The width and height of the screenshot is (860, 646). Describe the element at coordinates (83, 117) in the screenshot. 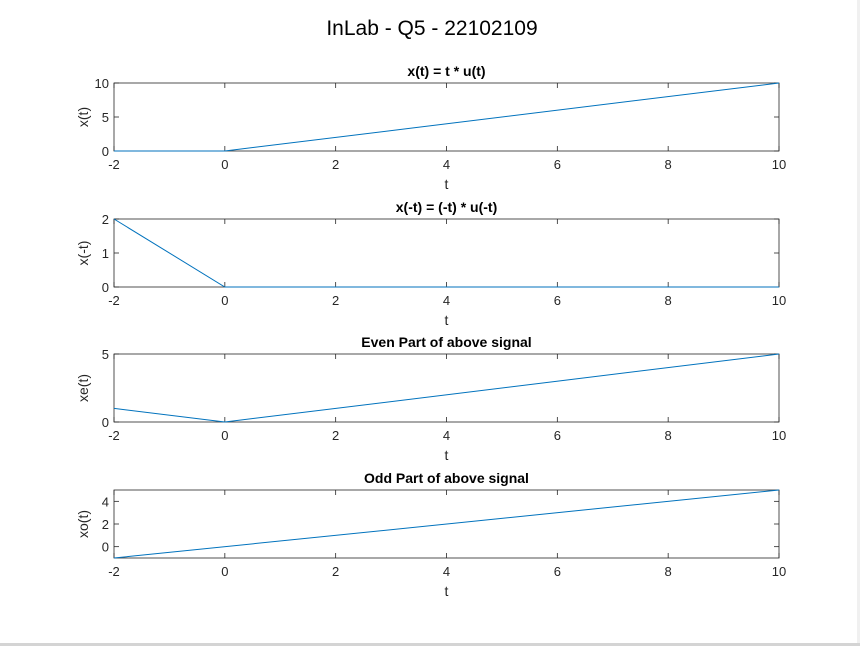

I see `y-axis-label: x(t)` at that location.